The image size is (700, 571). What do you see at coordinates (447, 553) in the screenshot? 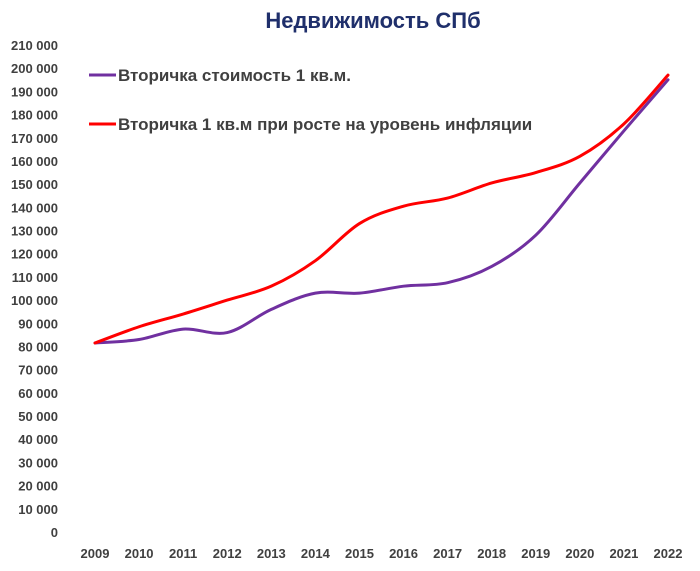
I see `x-tick-label: 2017` at bounding box center [447, 553].